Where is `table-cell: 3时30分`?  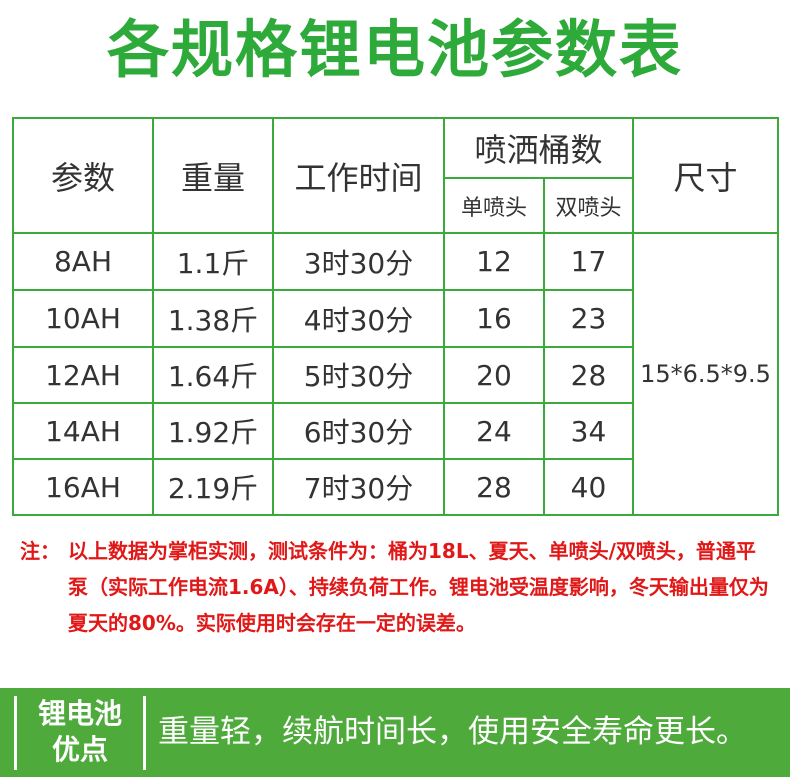 table-cell: 3时30分 is located at coordinates (358, 261).